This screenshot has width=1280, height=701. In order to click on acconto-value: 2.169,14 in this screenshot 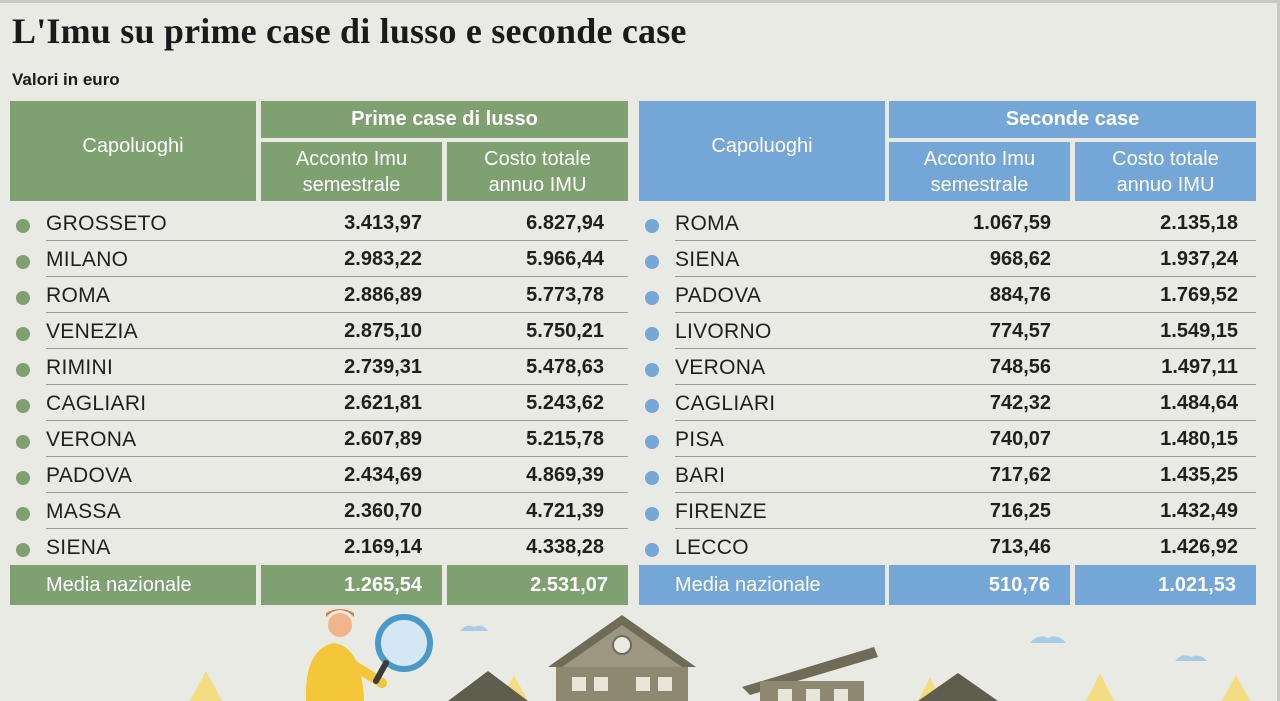, I will do `click(383, 547)`.